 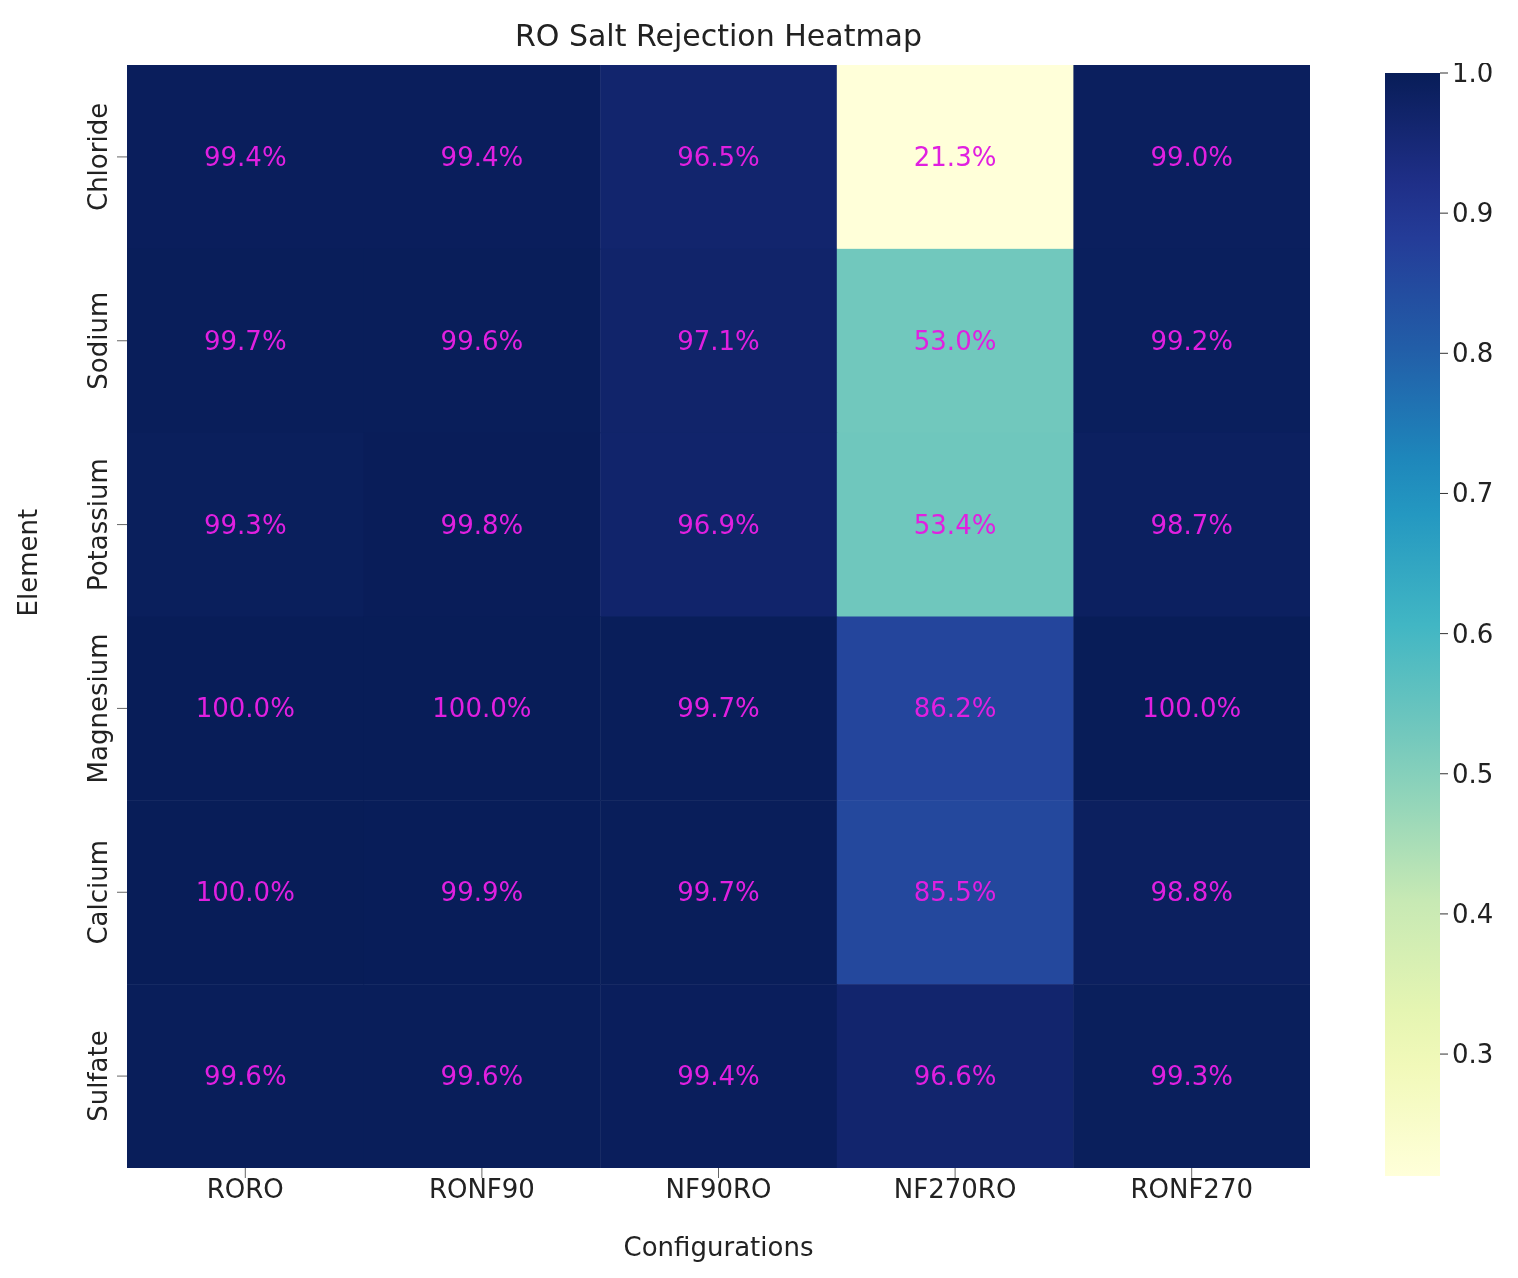 What do you see at coordinates (1473, 493) in the screenshot?
I see `color-bar-label: 0.7` at bounding box center [1473, 493].